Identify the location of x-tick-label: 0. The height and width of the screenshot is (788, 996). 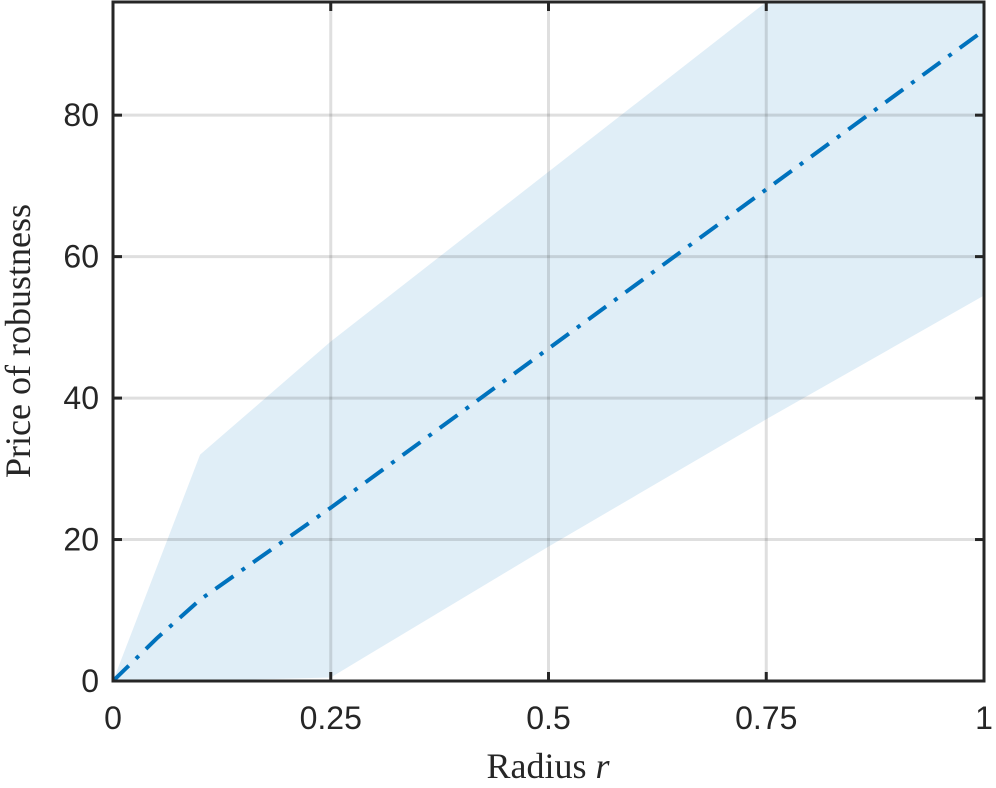
(113, 718).